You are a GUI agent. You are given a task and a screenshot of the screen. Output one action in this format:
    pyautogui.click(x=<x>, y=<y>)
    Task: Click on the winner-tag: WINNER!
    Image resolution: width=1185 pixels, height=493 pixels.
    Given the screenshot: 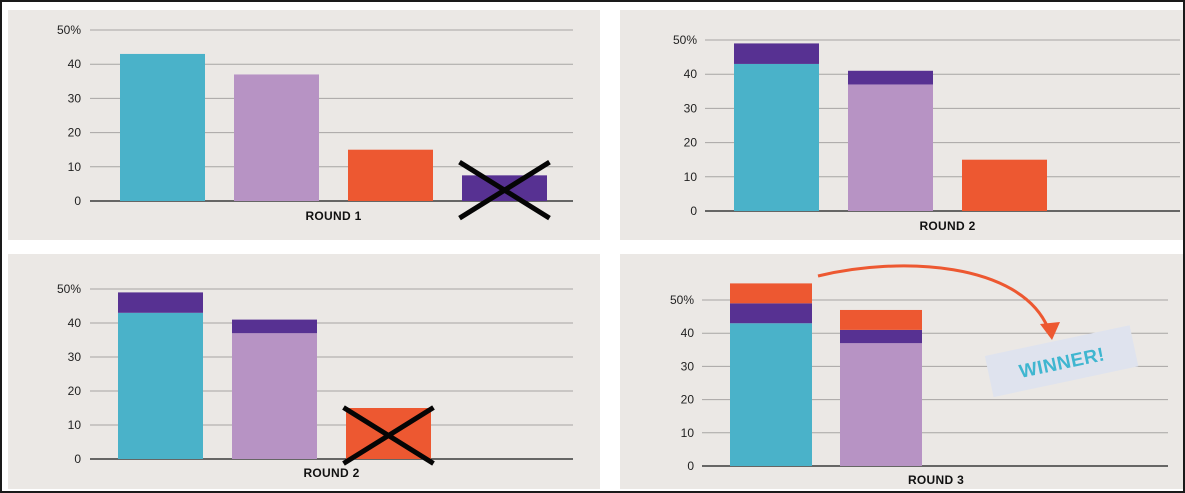 What is the action you would take?
    pyautogui.click(x=1061, y=361)
    